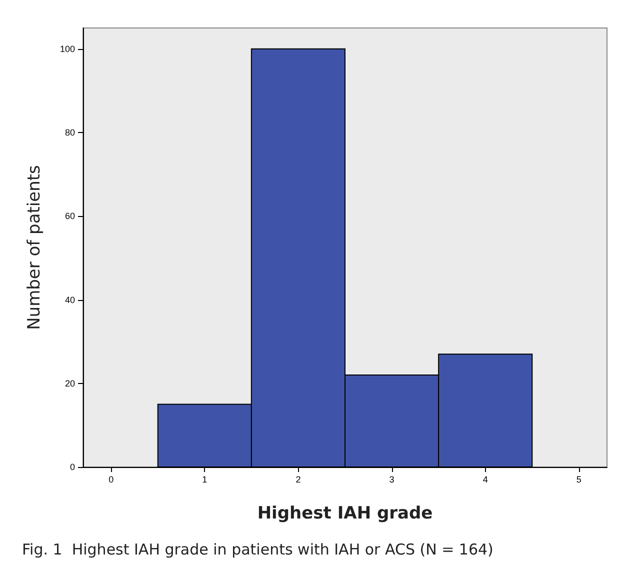 Image resolution: width=629 pixels, height=575 pixels. Describe the element at coordinates (69, 299) in the screenshot. I see `y-tick-label: 40` at that location.